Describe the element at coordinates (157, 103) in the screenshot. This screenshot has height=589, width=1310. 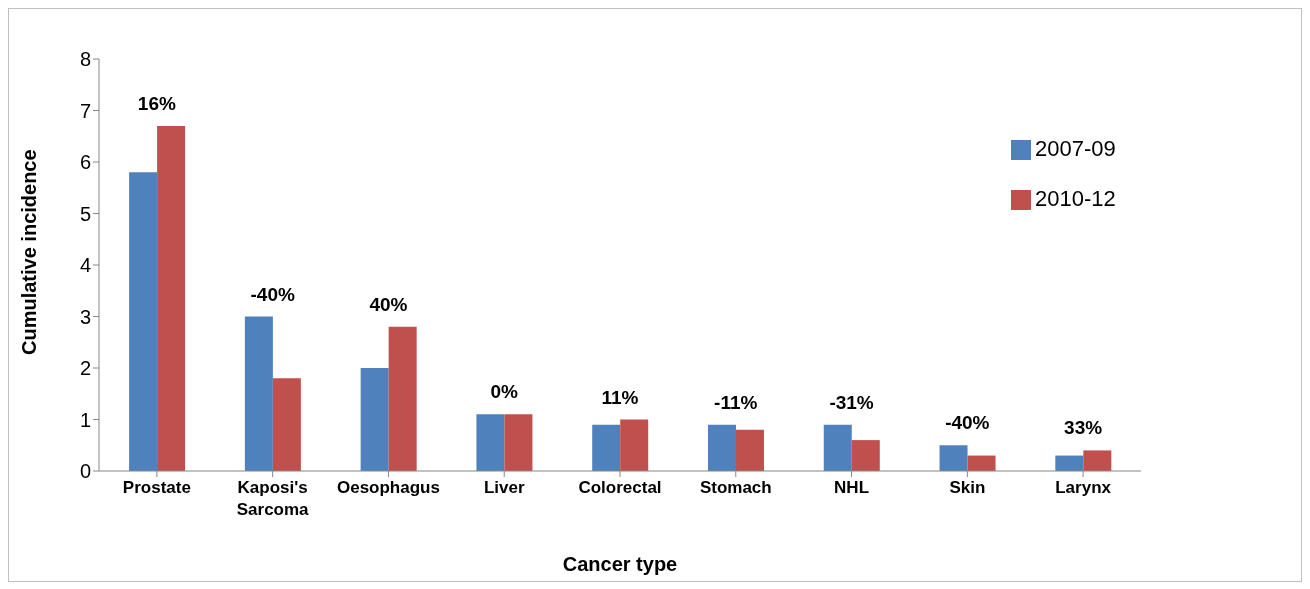
I see `annotation: 16%` at that location.